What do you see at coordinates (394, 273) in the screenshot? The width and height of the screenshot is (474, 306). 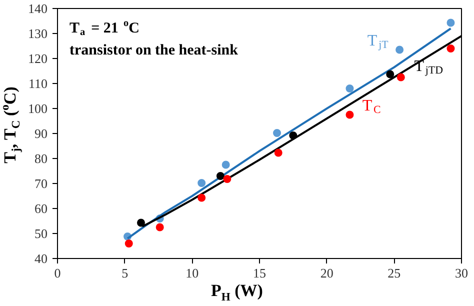 I see `x-tick-label: 25` at bounding box center [394, 273].